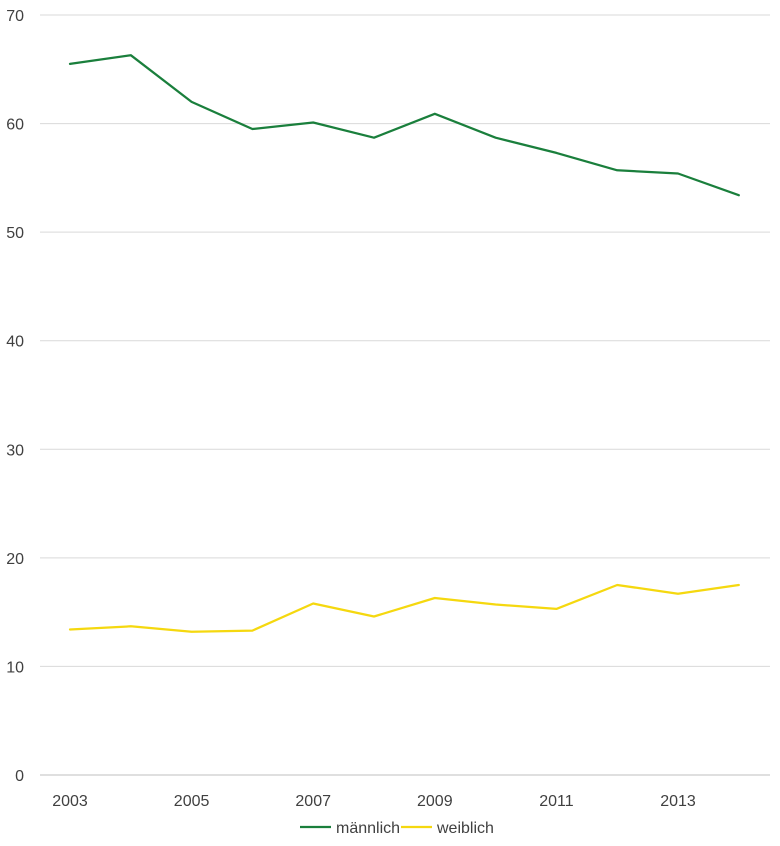 This screenshot has width=780, height=846. I want to click on legend-item-0: männlich, so click(350, 828).